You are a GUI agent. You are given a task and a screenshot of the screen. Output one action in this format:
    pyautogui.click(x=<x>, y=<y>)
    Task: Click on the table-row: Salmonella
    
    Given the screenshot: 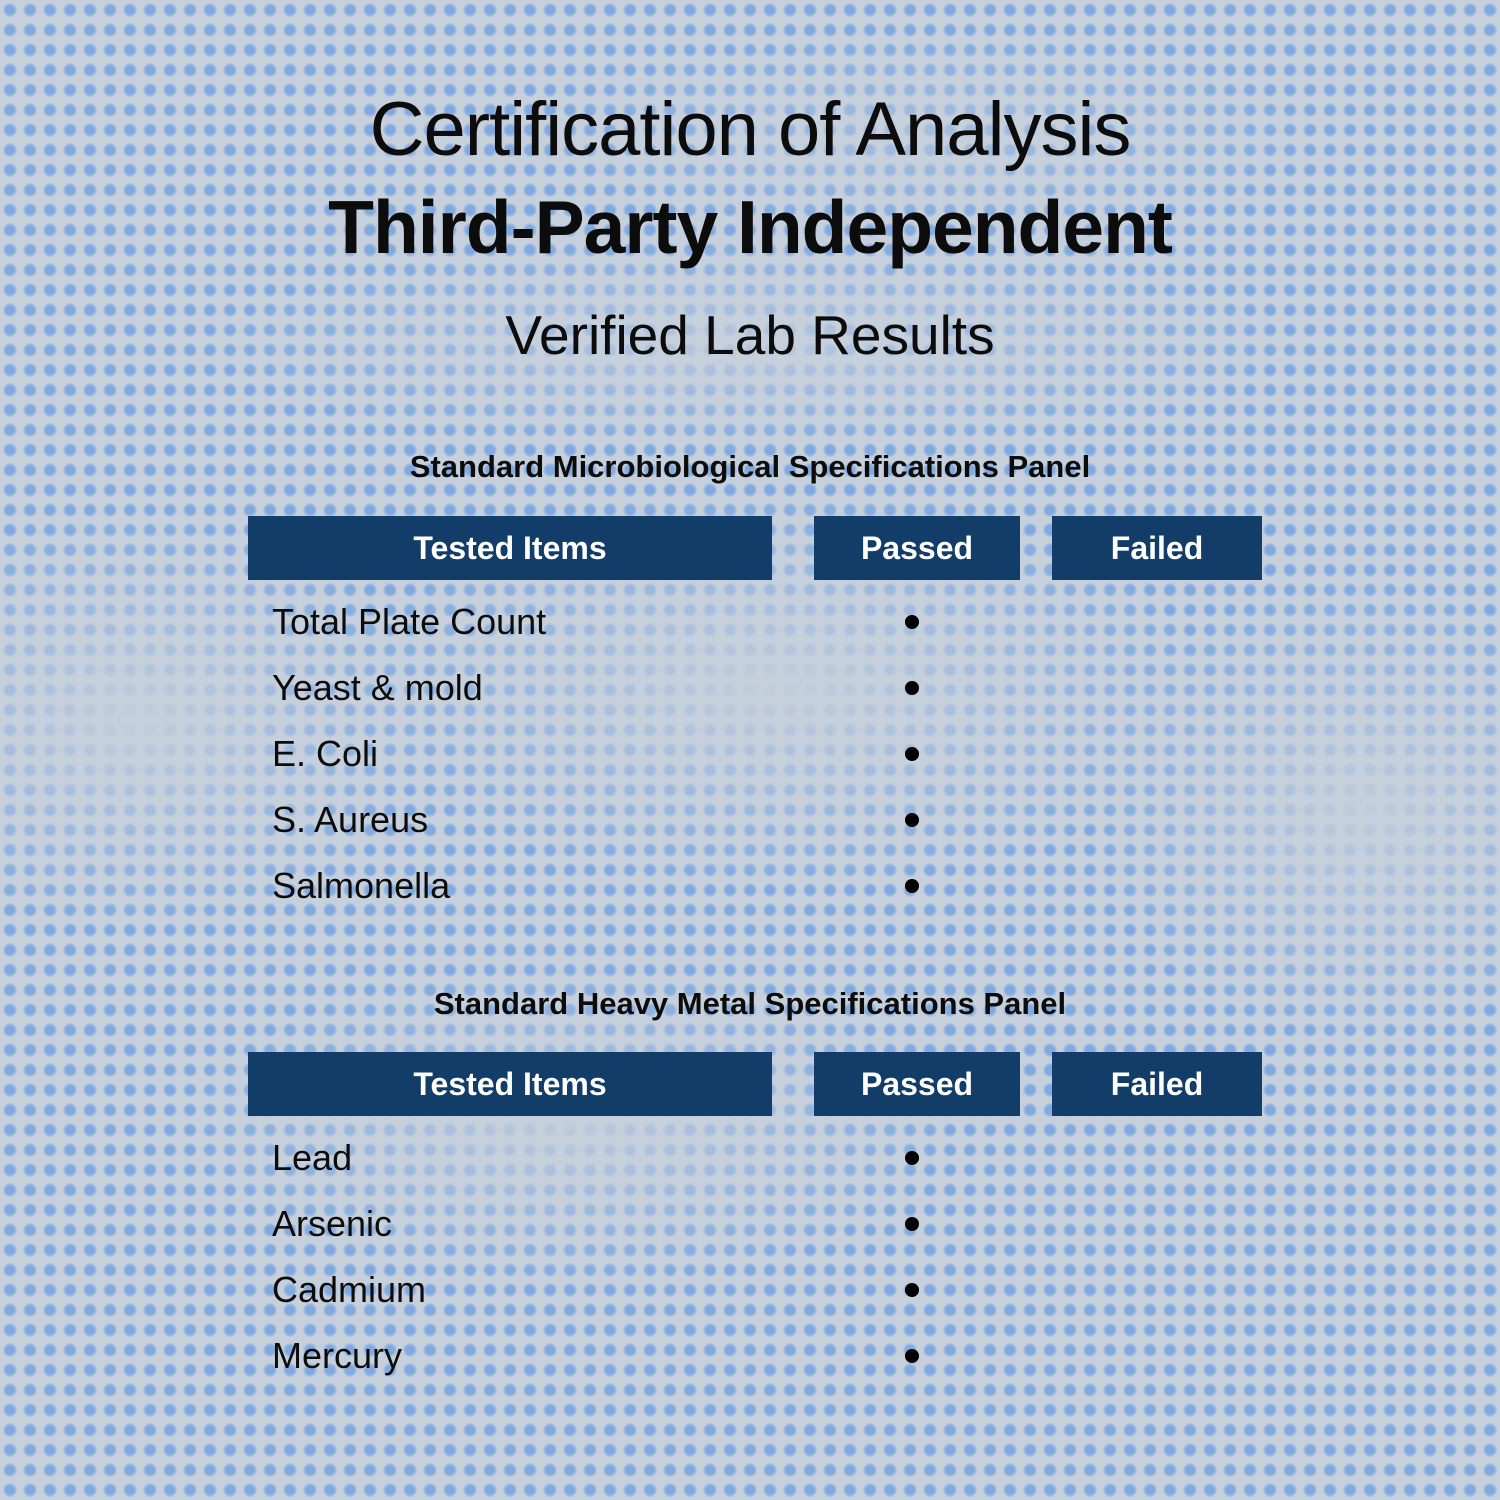 What is the action you would take?
    pyautogui.click(x=750, y=886)
    